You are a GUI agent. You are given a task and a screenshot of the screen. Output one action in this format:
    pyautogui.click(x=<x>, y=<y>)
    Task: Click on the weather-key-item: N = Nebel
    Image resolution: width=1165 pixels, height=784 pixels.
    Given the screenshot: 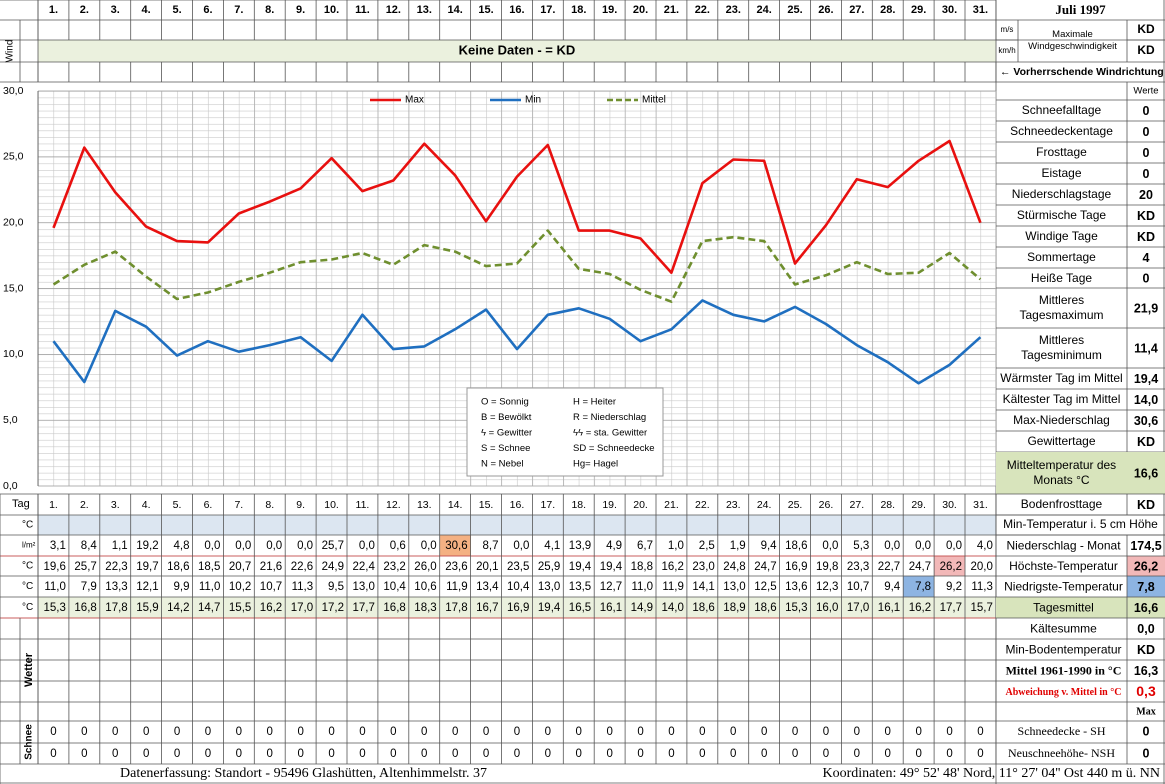 What is the action you would take?
    pyautogui.click(x=502, y=464)
    